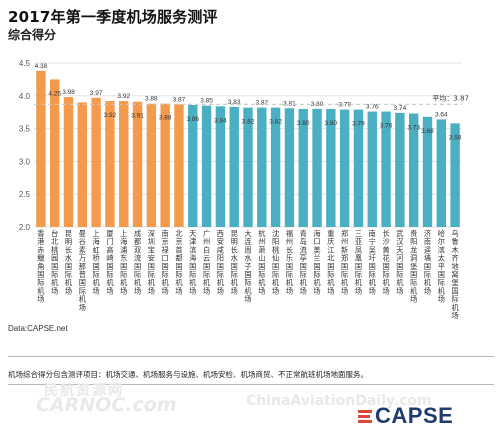 The width and height of the screenshot is (502, 434). Describe the element at coordinates (304, 262) in the screenshot. I see `x-tick-label: 青岛流亭国际机场` at that location.